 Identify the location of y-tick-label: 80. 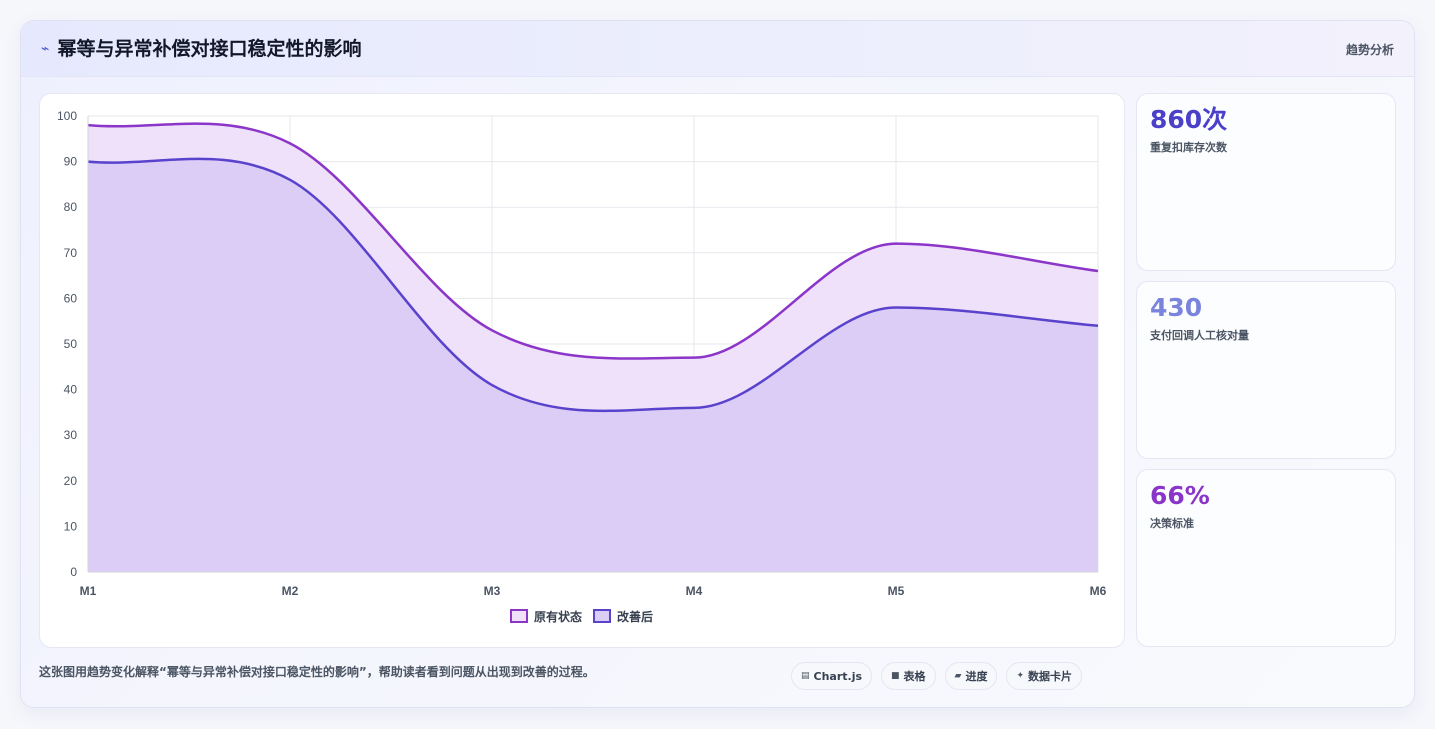
(71, 207).